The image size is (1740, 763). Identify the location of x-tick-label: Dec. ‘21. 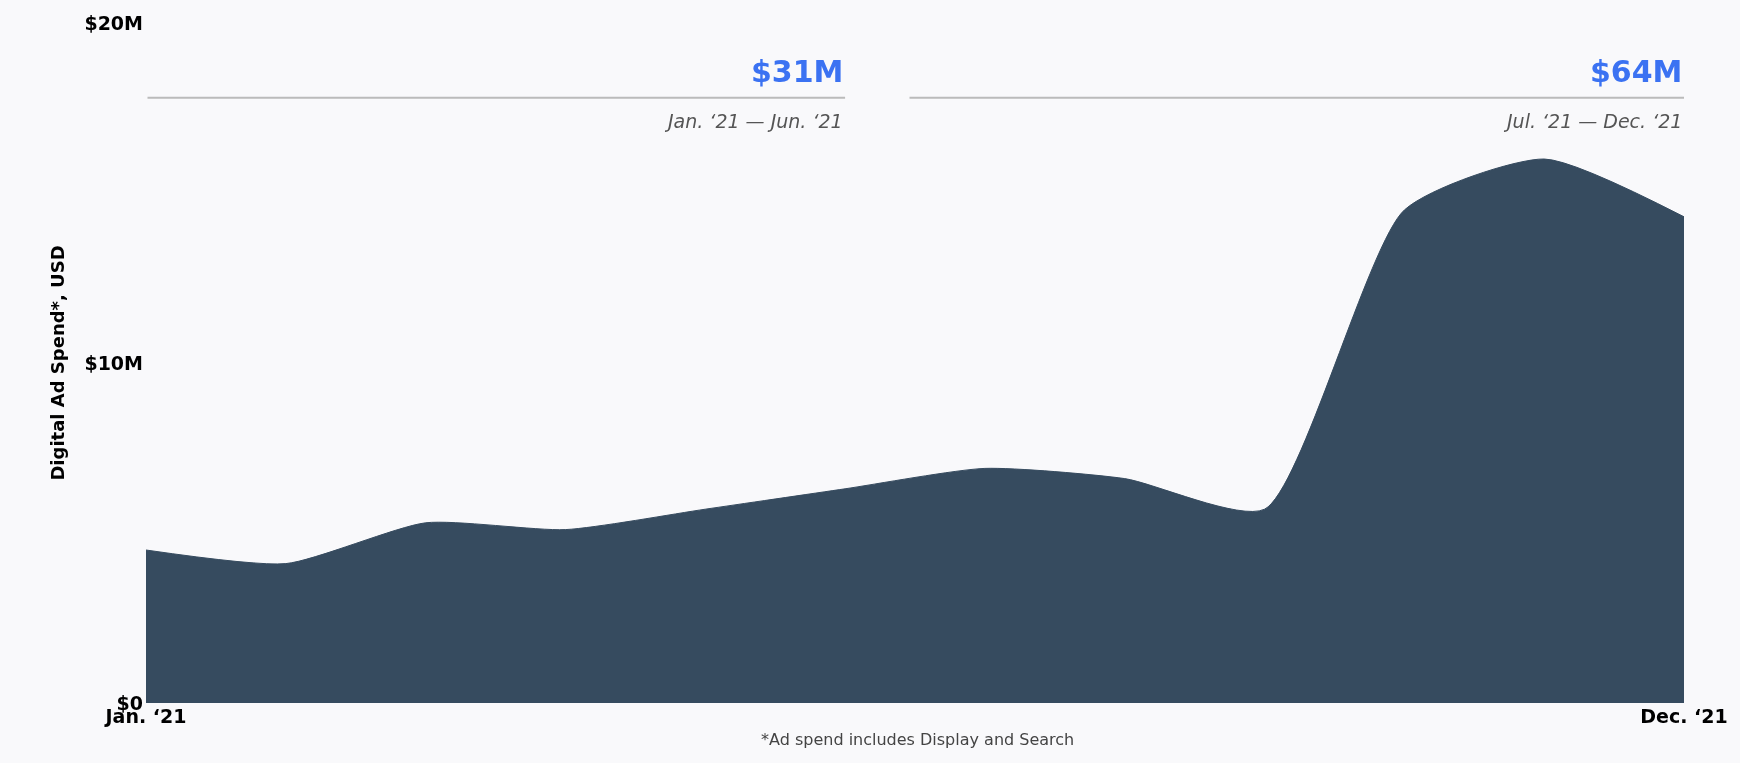
(1684, 716).